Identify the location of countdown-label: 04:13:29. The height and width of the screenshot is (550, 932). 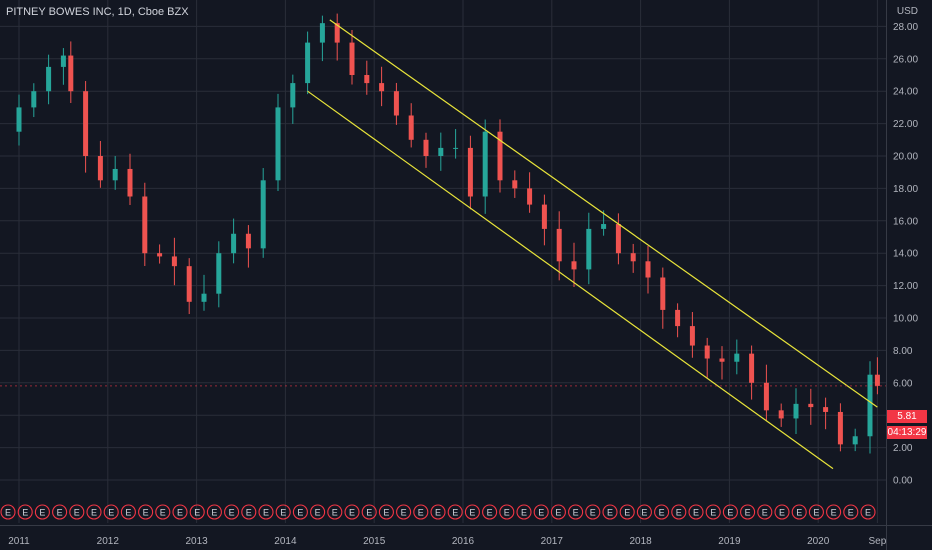
(907, 432).